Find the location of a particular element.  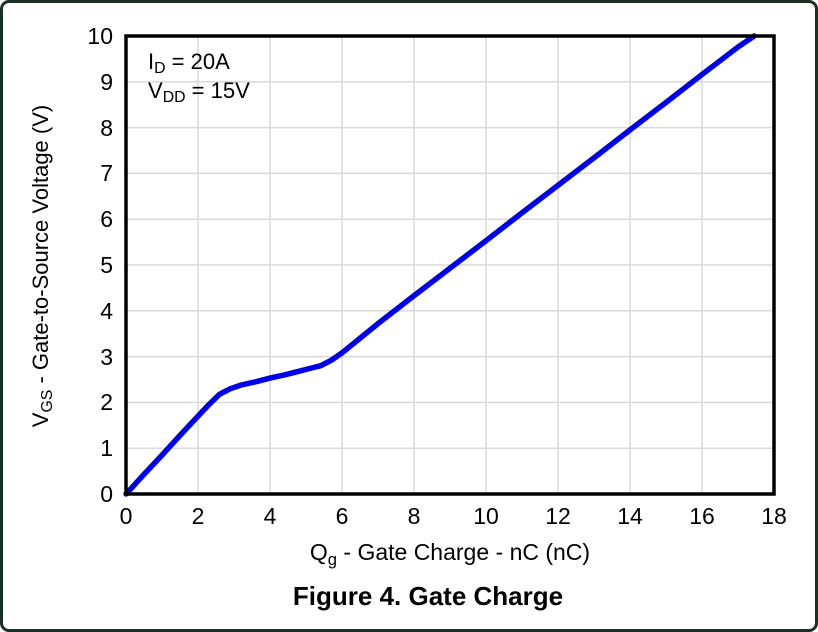

x-axis-label: Qg - Gate Charge - nC (nC) is located at coordinates (450, 554).